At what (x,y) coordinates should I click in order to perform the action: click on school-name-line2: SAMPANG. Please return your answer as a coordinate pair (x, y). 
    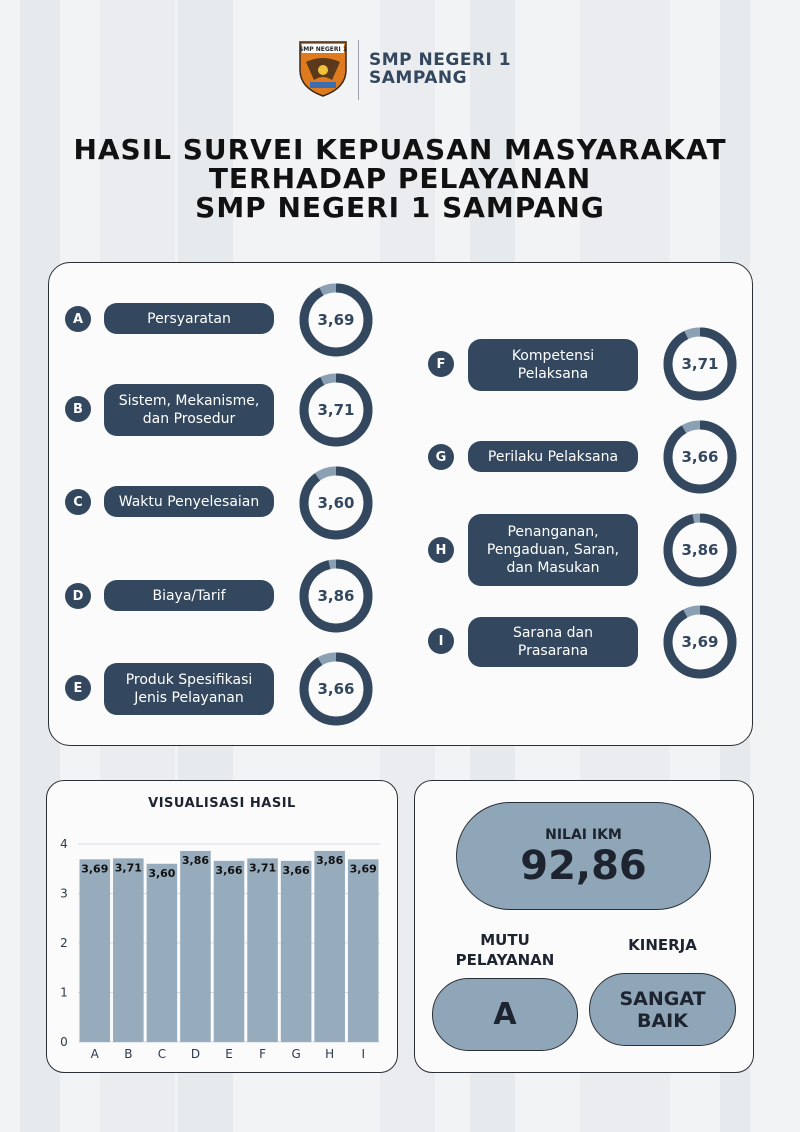
    Looking at the image, I should click on (418, 78).